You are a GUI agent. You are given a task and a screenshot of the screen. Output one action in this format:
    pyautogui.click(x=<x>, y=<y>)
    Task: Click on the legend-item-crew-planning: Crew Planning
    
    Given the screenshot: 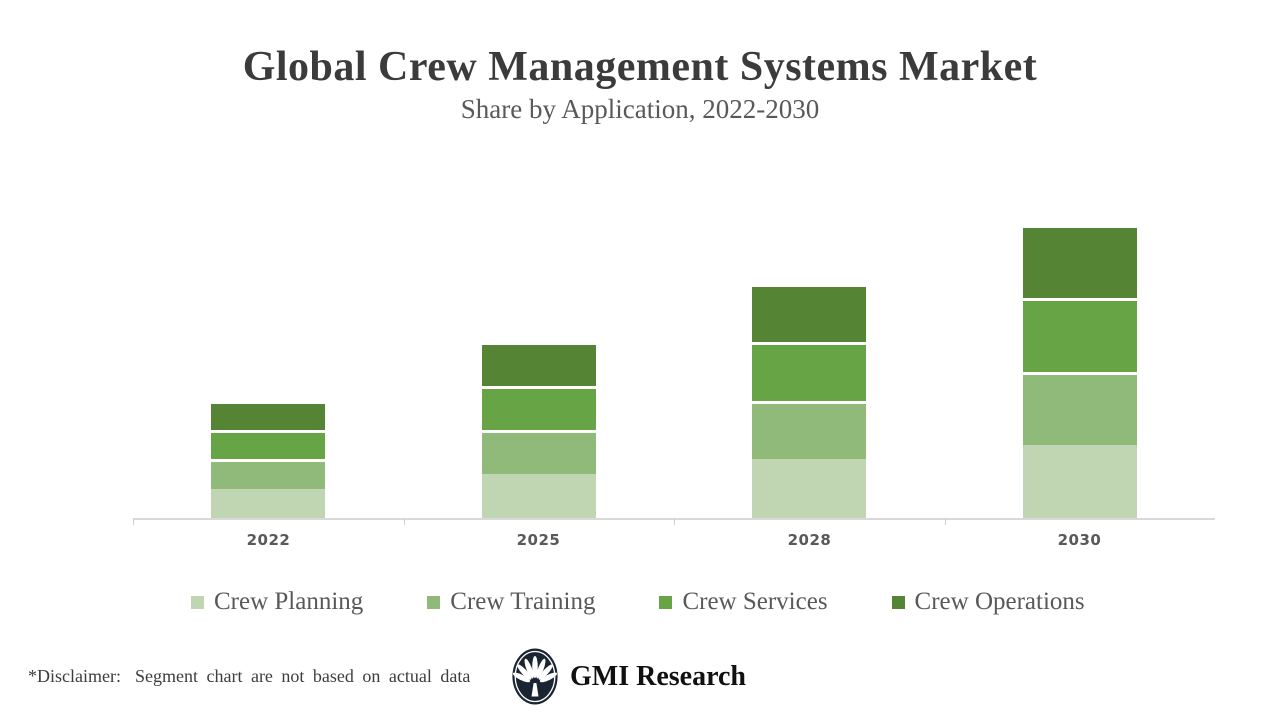 What is the action you would take?
    pyautogui.click(x=277, y=602)
    